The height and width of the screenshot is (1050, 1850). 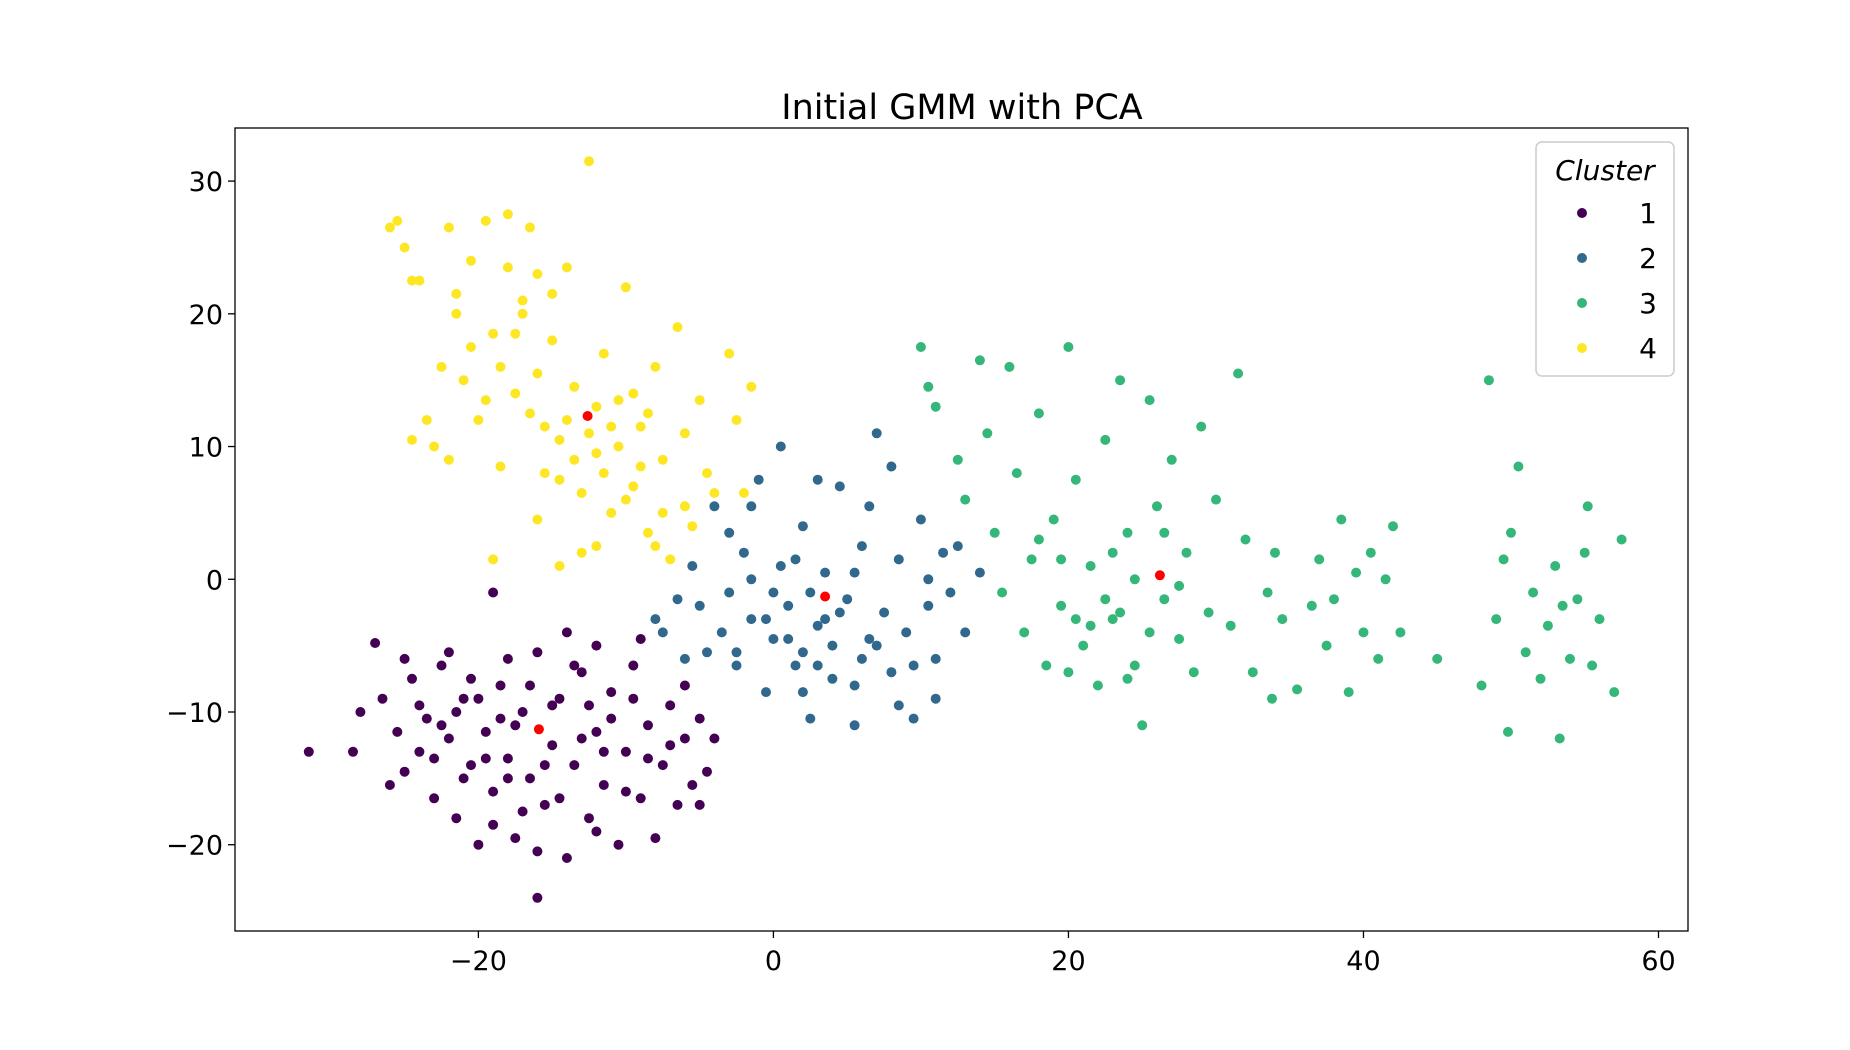 I want to click on x-tick-label: 20, so click(x=1068, y=961).